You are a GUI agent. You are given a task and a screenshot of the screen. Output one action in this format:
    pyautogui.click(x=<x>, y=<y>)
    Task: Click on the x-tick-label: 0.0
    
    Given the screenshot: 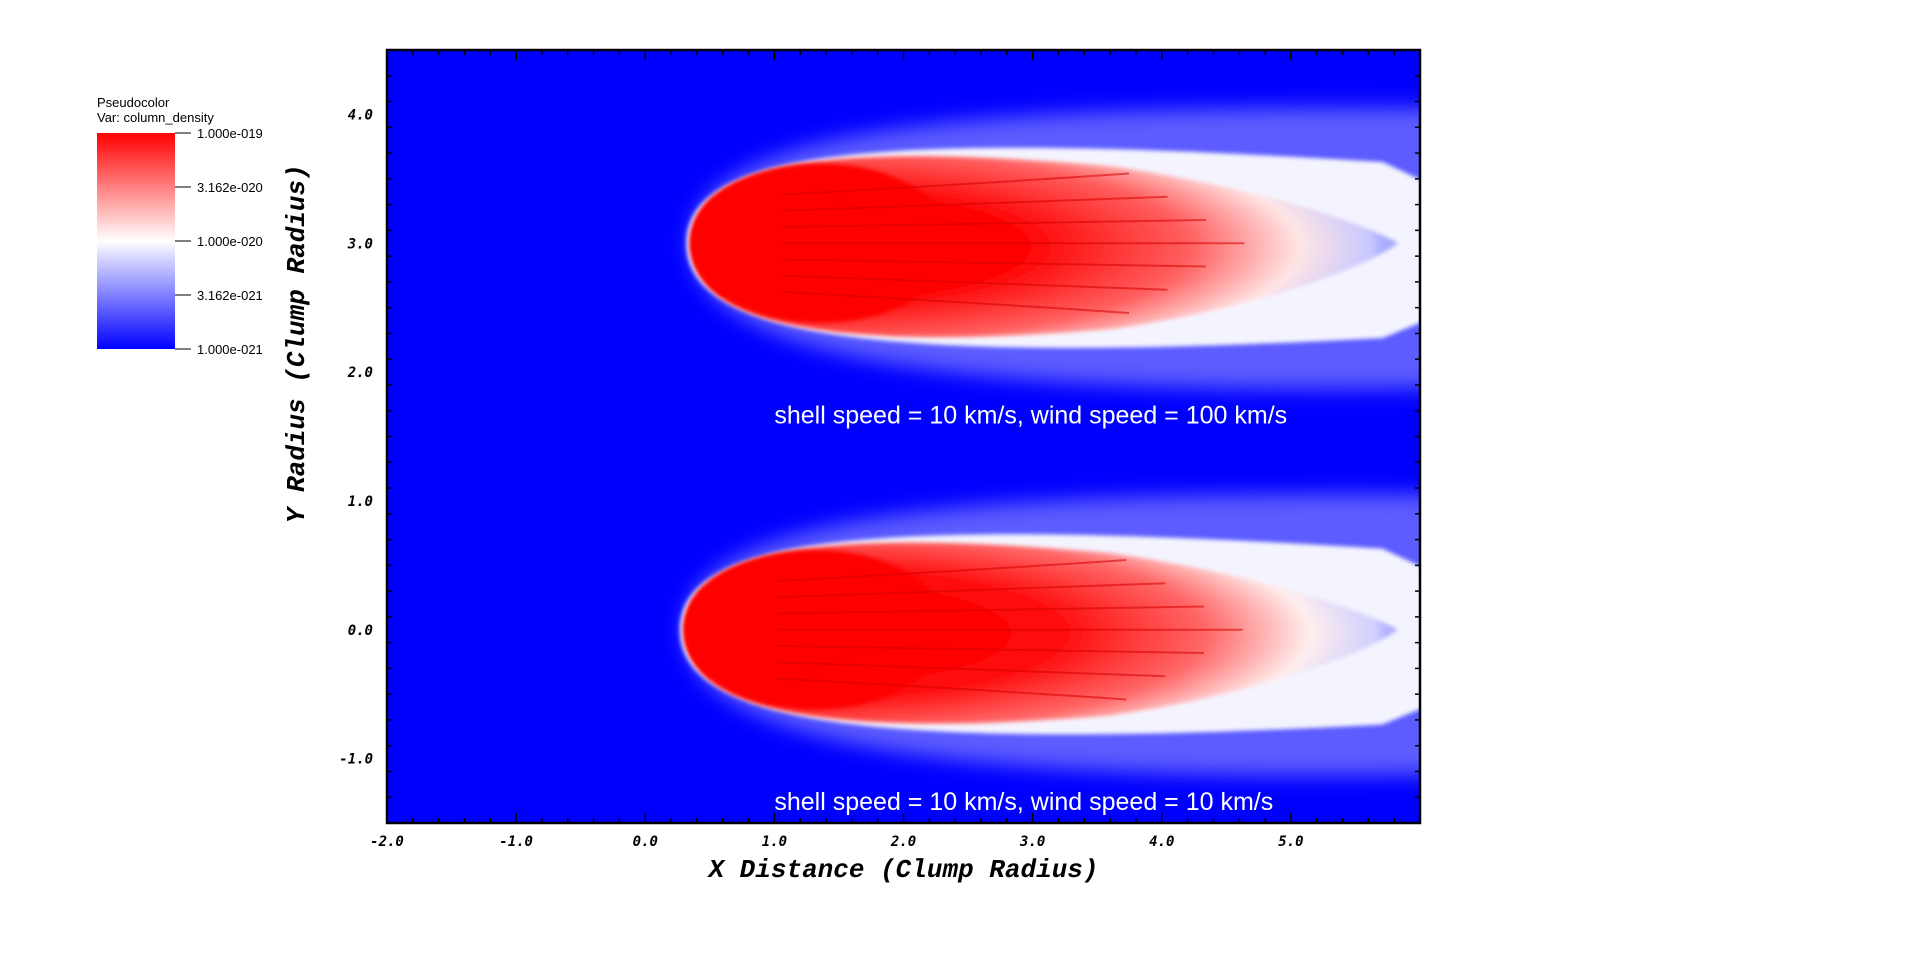 What is the action you would take?
    pyautogui.click(x=645, y=842)
    